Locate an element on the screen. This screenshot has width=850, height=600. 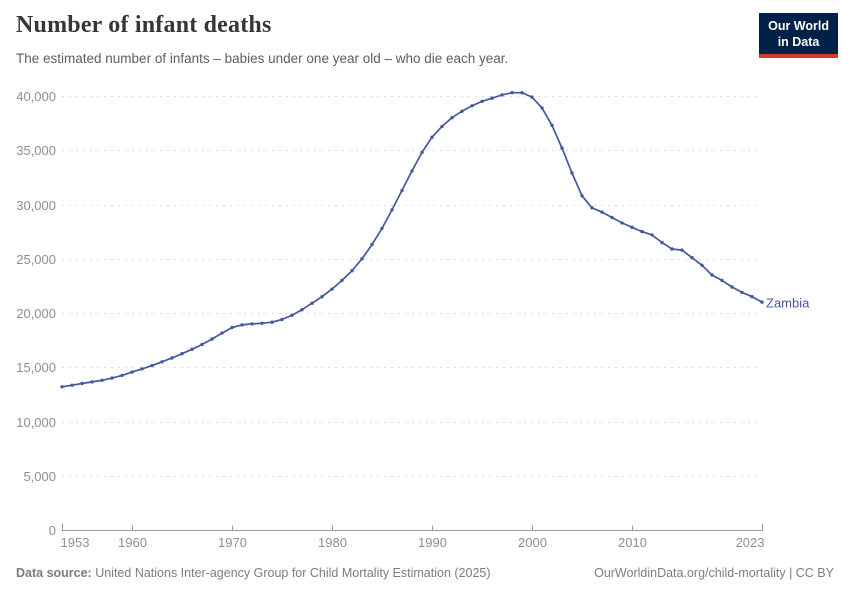
y-tick-label: 40,000 is located at coordinates (36, 96).